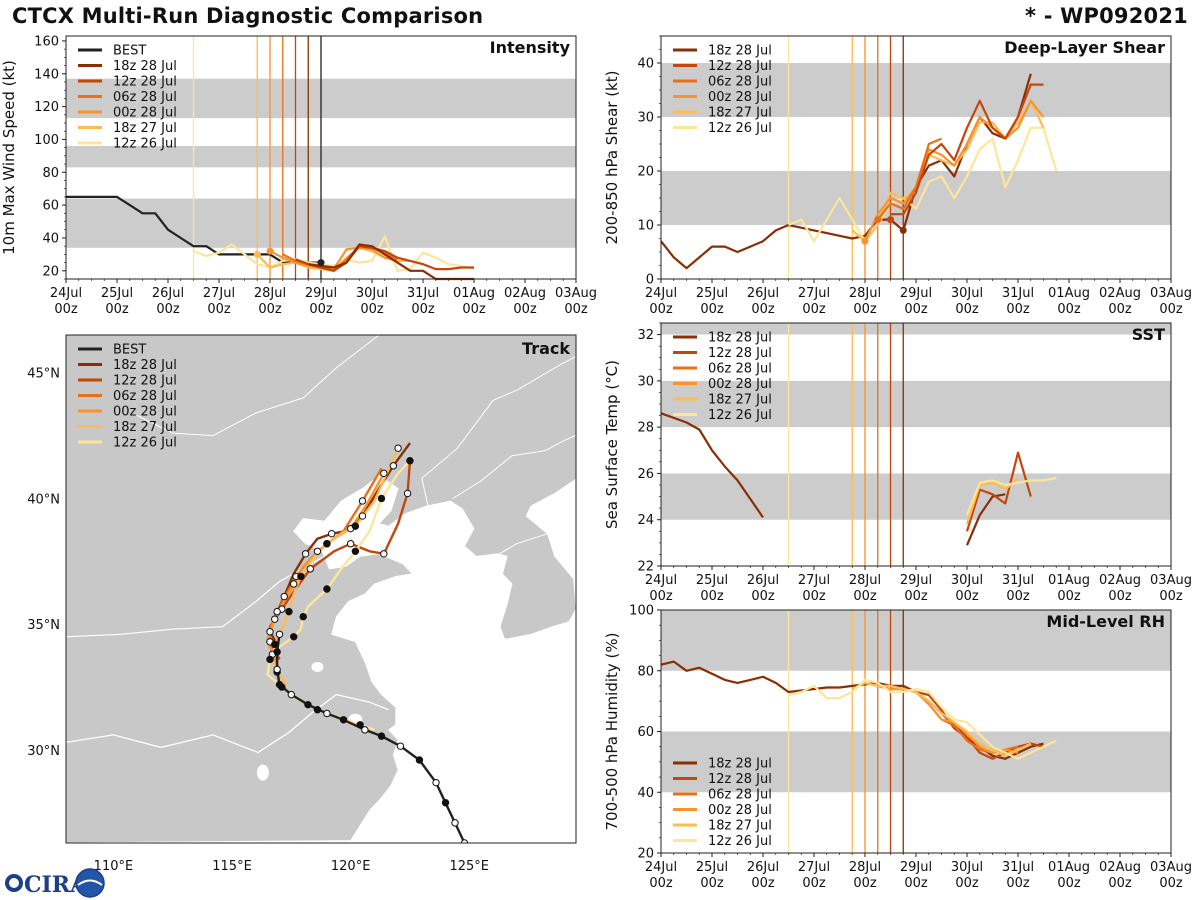  What do you see at coordinates (469, 866) in the screenshot?
I see `track-xtick-label: 125°E` at bounding box center [469, 866].